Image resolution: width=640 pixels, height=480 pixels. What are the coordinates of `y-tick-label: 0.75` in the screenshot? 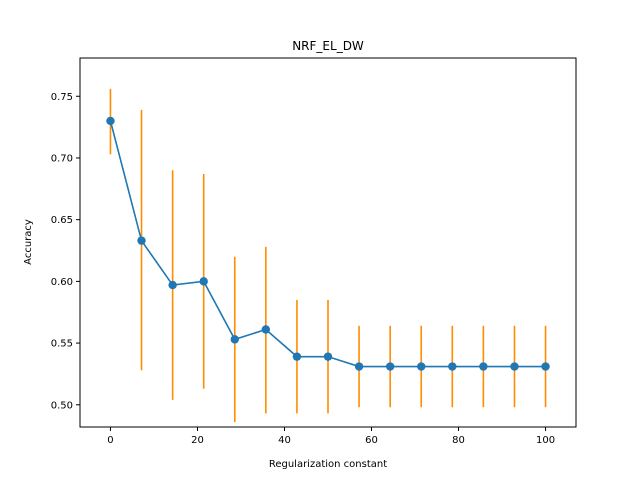 It's located at (62, 97).